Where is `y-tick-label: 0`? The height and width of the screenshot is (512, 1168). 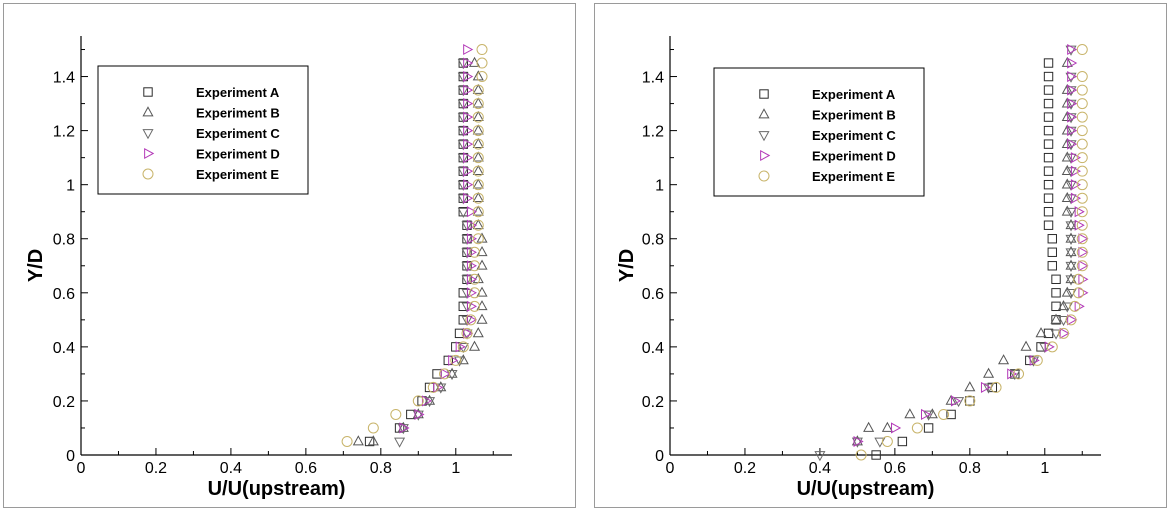 y-tick-label: 0 is located at coordinates (70, 456).